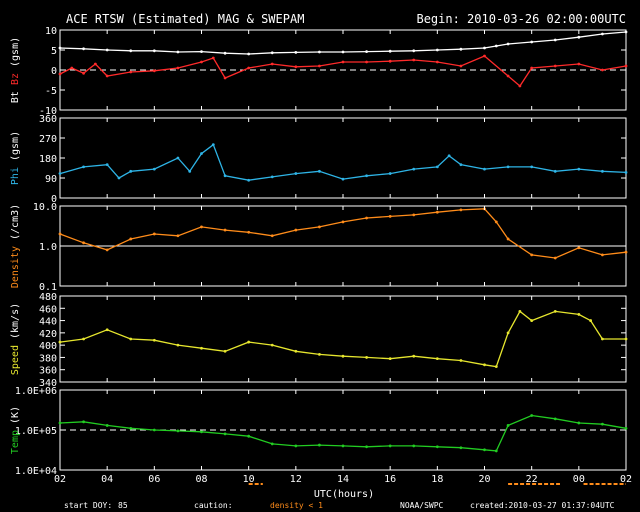  I want to click on series-density, so click(343, 233).